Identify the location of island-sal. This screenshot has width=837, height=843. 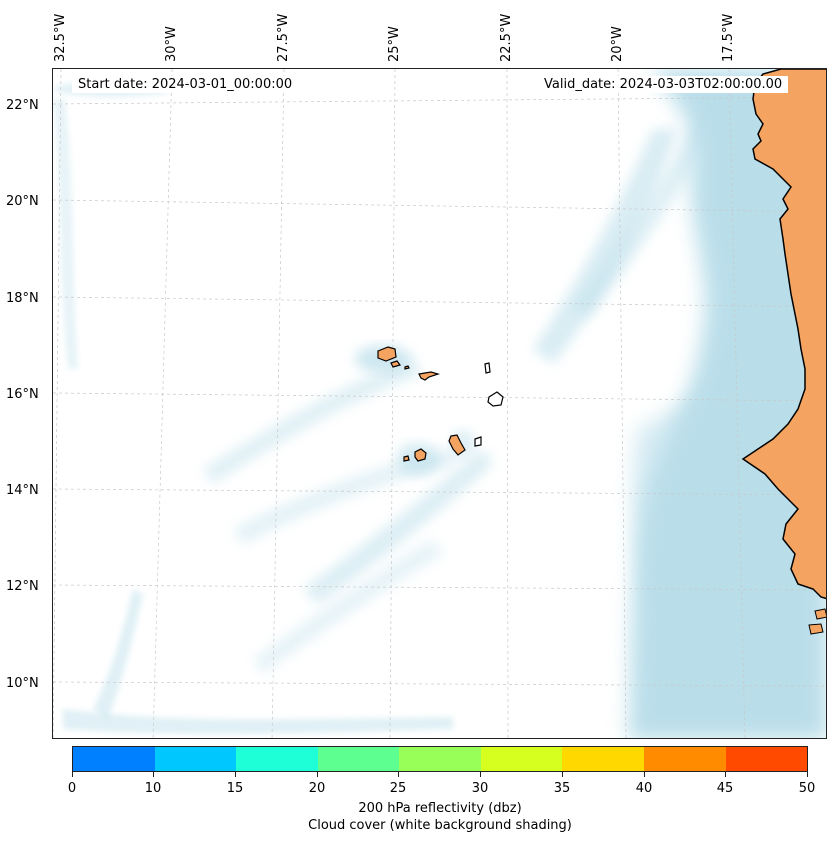
(487, 368).